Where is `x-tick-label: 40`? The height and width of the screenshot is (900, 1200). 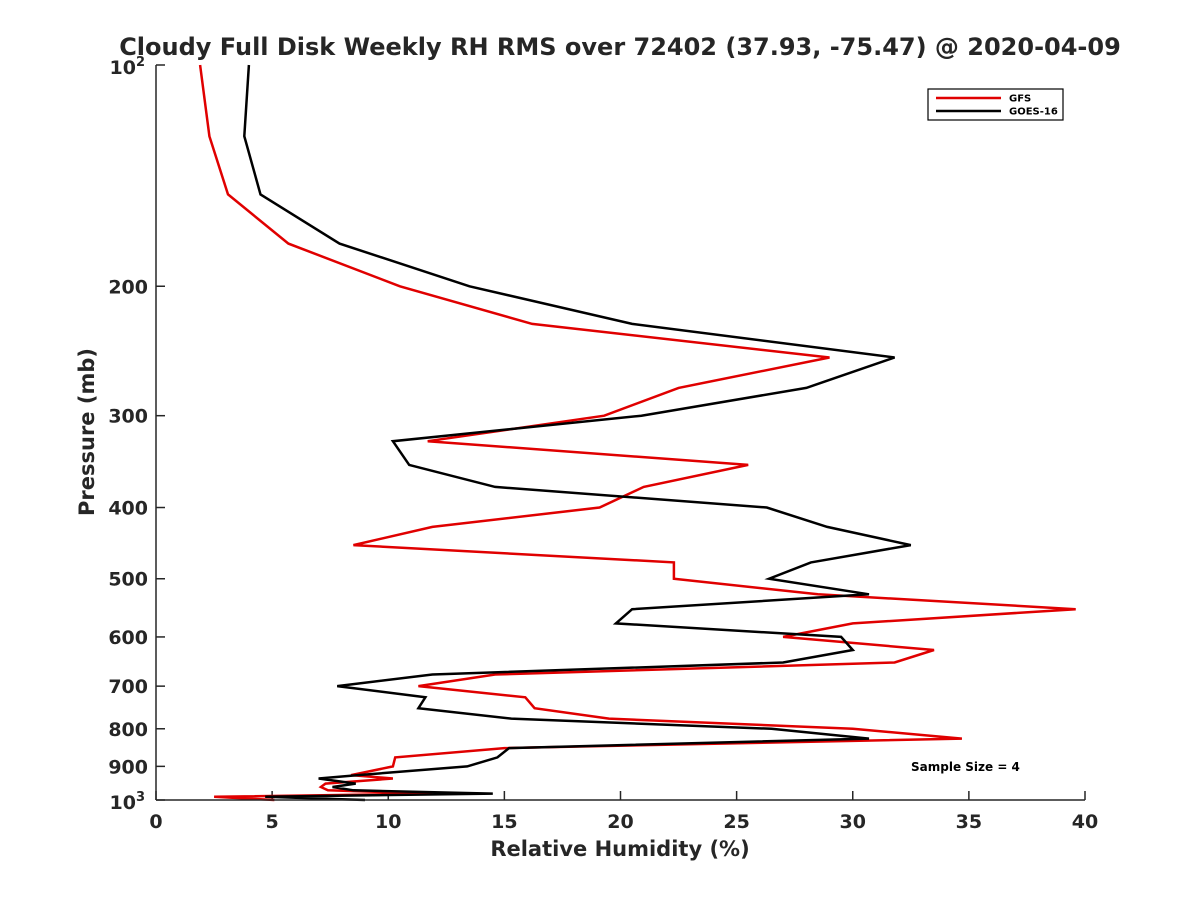 x-tick-label: 40 is located at coordinates (1085, 822).